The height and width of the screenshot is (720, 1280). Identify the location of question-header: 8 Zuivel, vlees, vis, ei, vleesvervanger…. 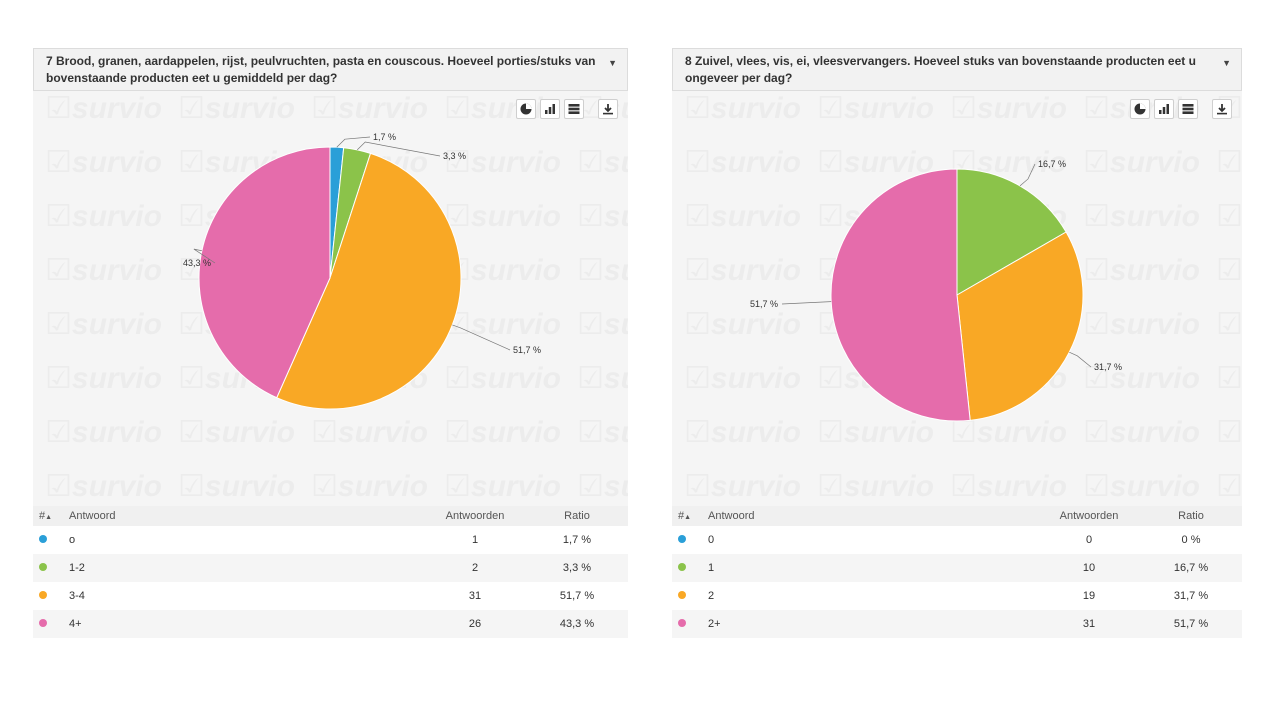
(957, 69).